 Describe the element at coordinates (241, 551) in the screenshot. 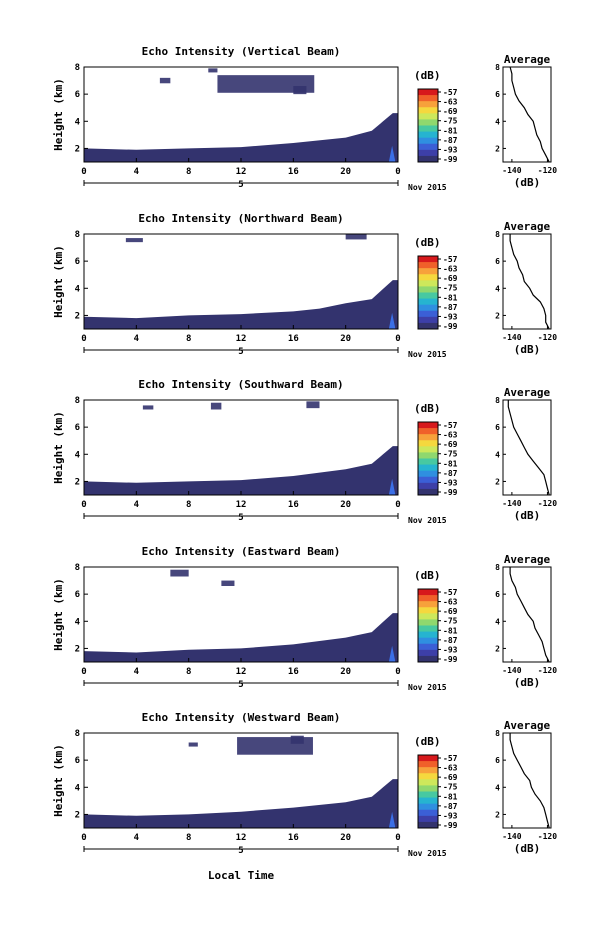

I see `panel-title: Echo Intensity (Eastward Beam)` at that location.